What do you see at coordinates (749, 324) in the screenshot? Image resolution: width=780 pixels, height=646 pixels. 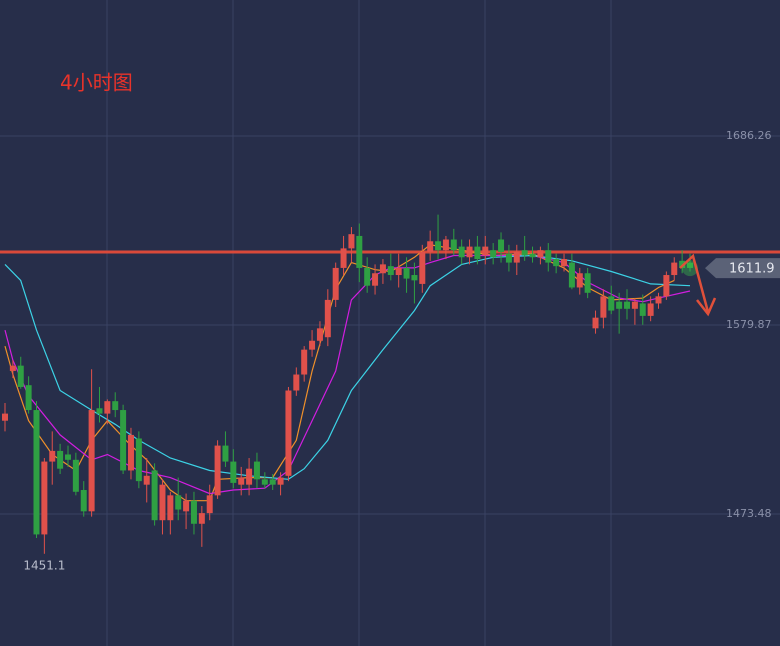 I see `y-tick-label: 1579.87` at bounding box center [749, 324].